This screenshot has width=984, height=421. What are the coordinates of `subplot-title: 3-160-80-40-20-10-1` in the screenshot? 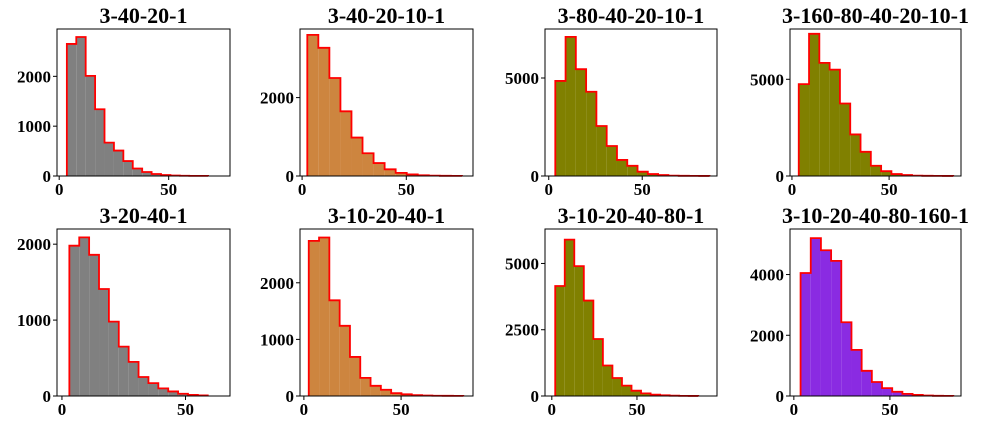 It's located at (875, 15).